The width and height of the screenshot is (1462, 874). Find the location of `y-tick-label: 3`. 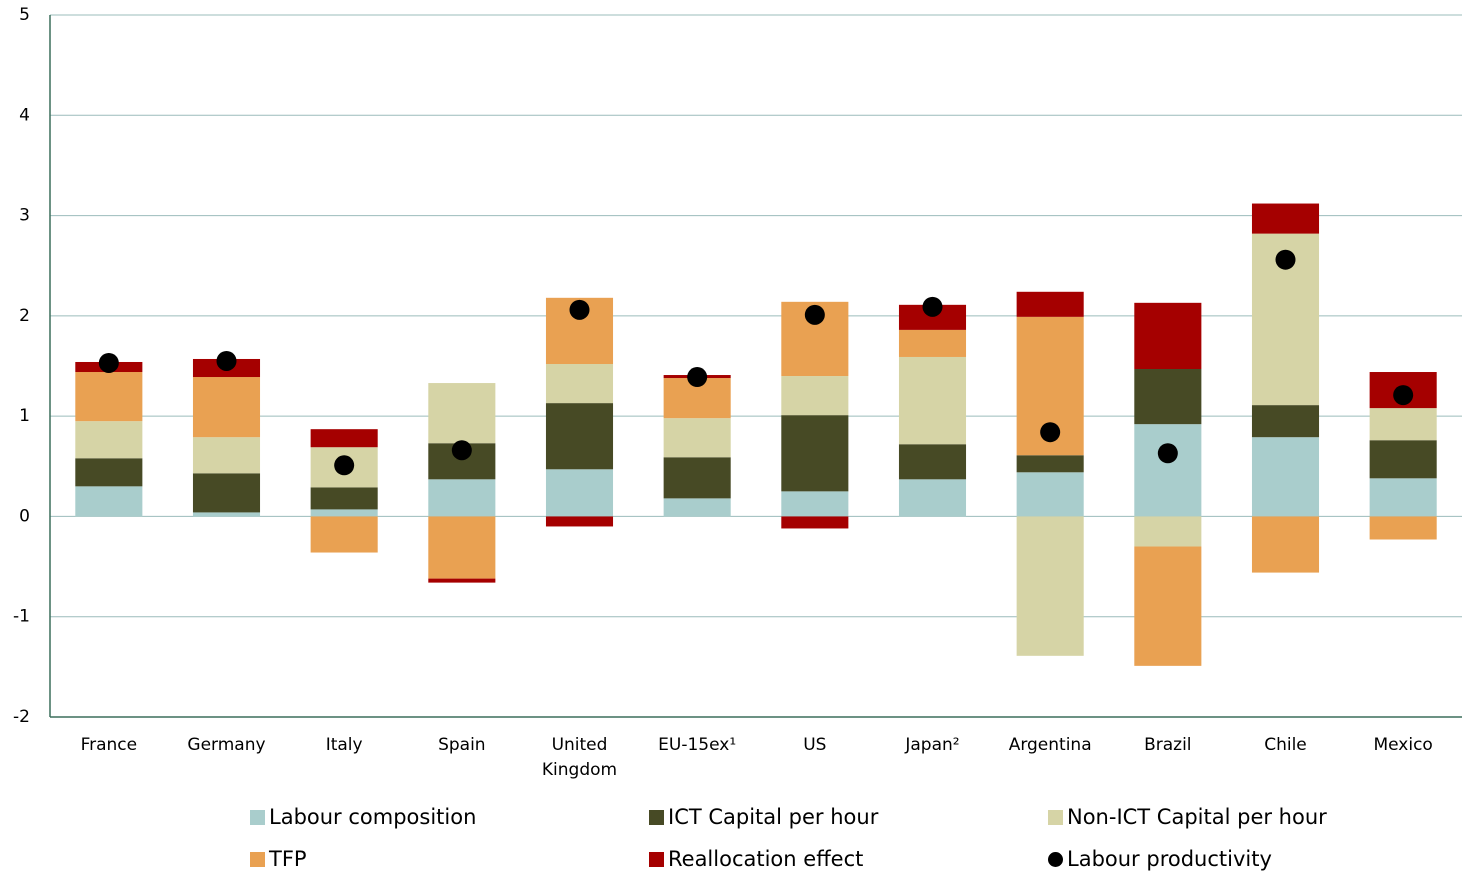

y-tick-label: 3 is located at coordinates (24, 216).